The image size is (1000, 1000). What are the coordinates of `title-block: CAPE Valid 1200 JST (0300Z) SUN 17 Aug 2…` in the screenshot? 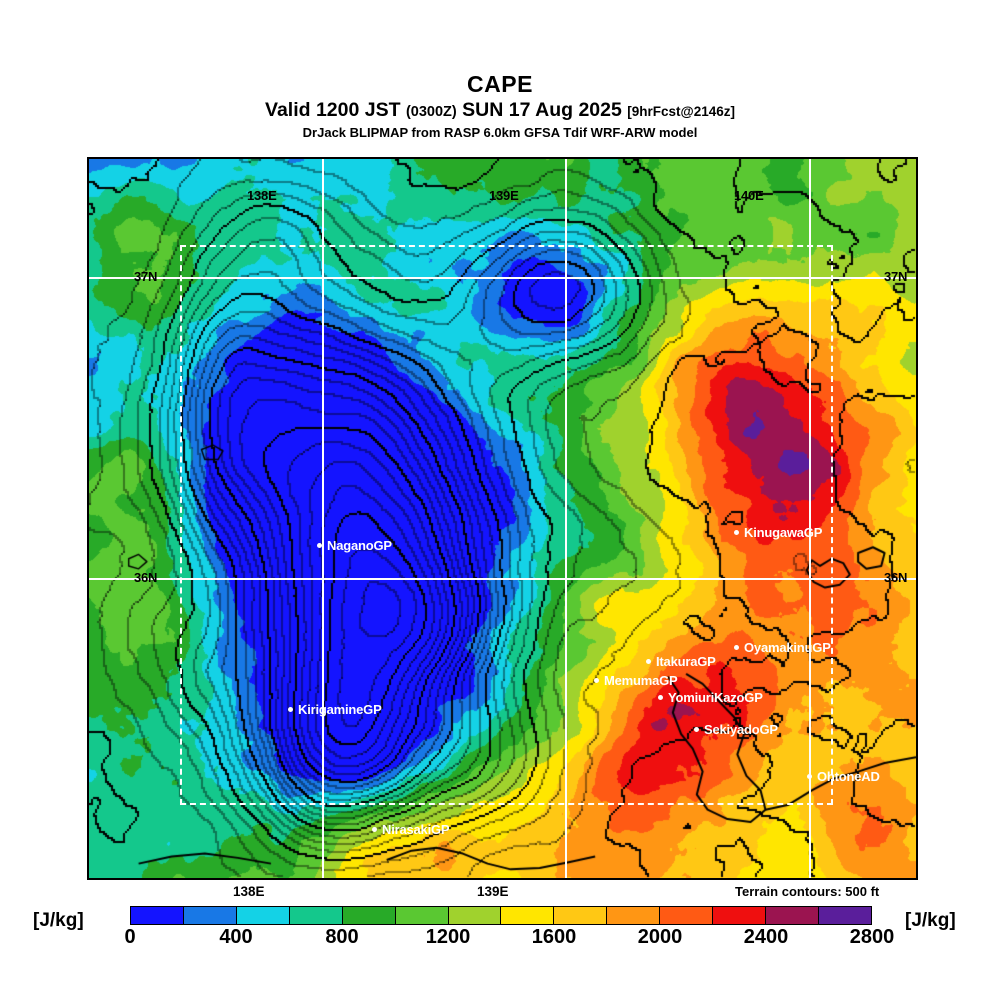 It's located at (500, 106).